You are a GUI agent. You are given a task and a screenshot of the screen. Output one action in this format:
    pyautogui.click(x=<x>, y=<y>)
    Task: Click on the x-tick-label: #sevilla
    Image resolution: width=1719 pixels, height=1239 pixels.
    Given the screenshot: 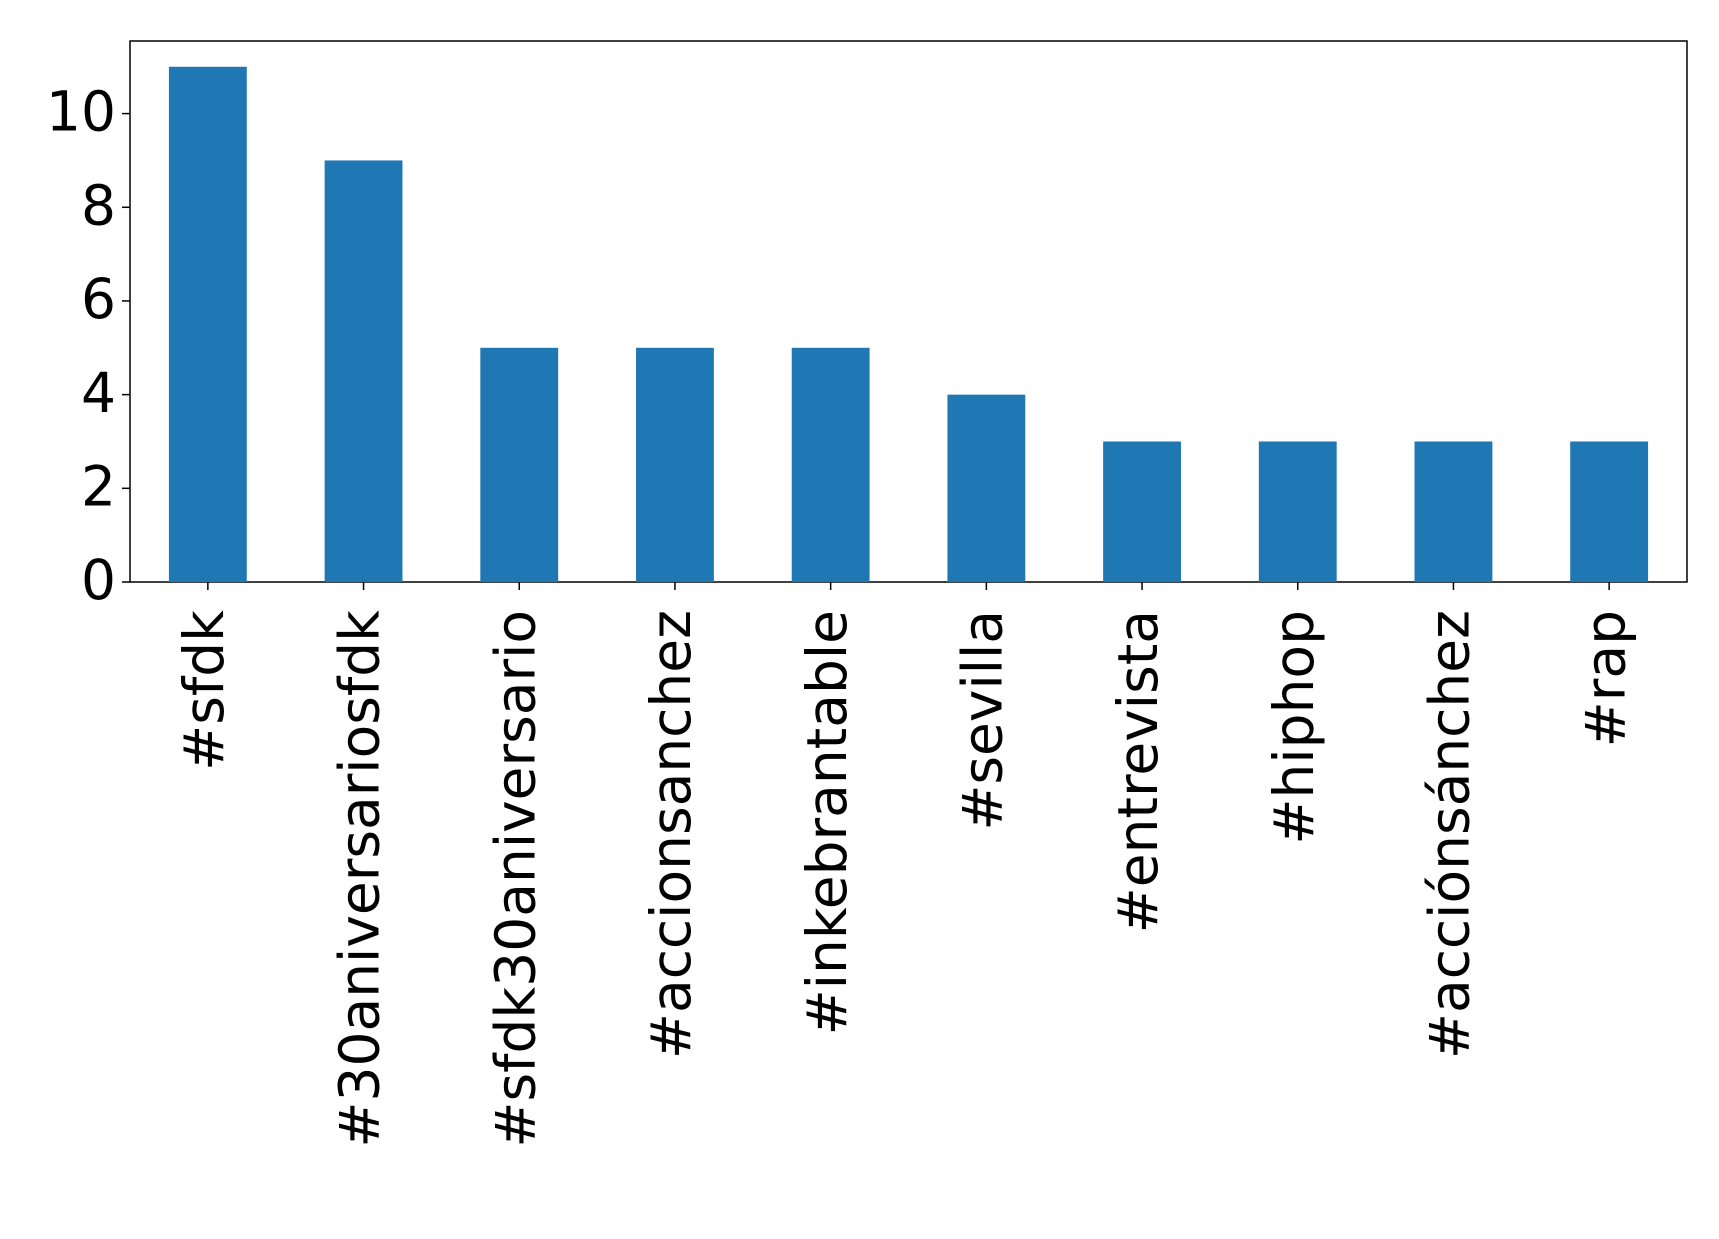 What is the action you would take?
    pyautogui.click(x=982, y=720)
    